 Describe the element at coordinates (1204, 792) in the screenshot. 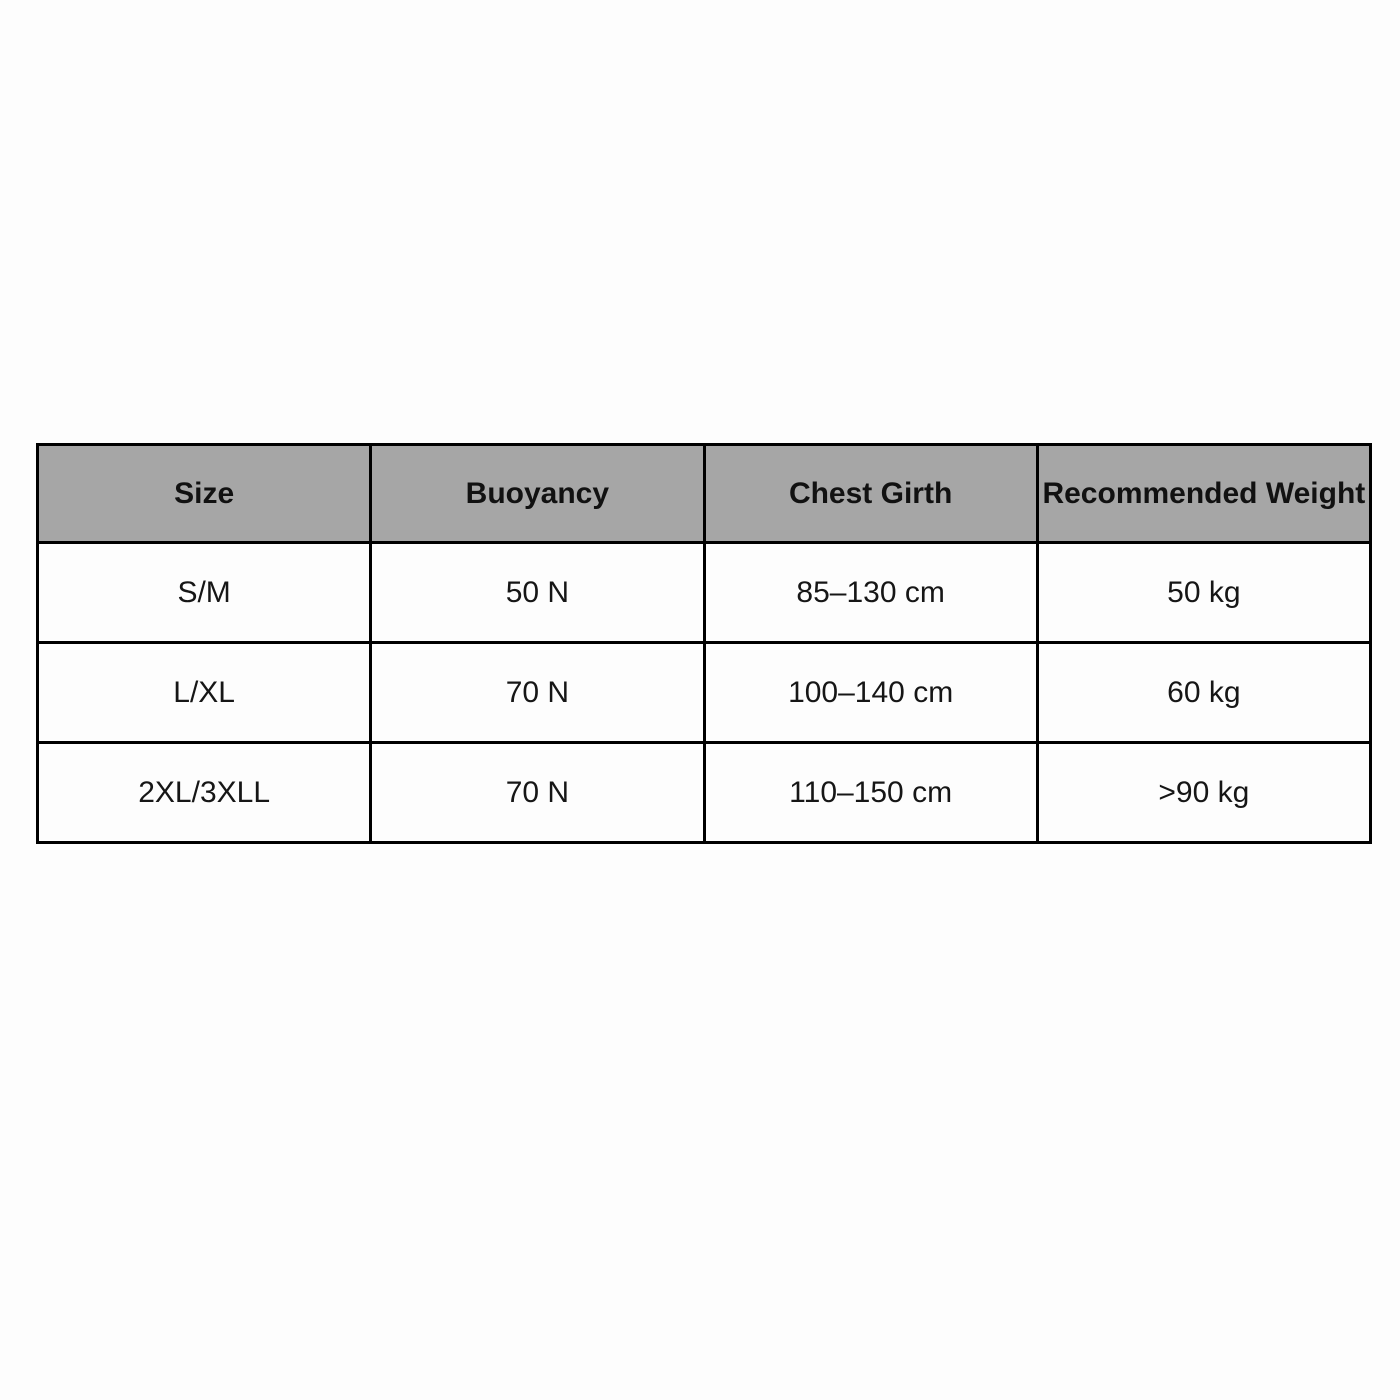

I see `cell-recommended-weight: >90 kg` at that location.